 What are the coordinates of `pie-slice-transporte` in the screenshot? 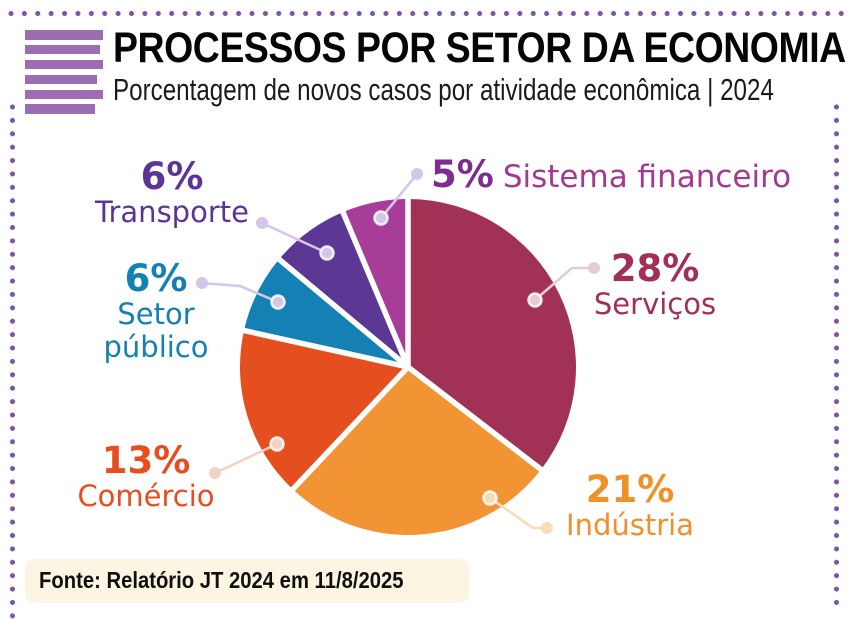 It's located at (343, 289).